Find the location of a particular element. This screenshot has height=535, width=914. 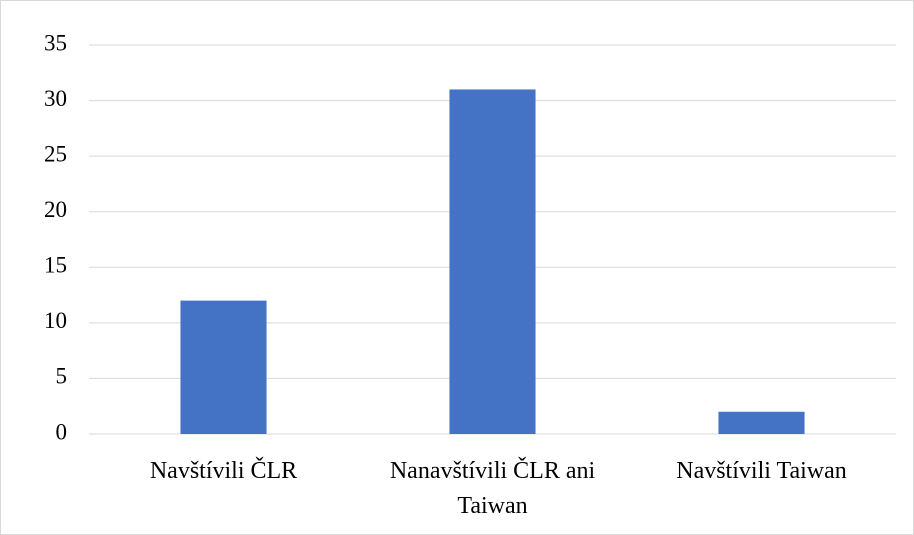

y-tick-label: 25 is located at coordinates (55, 153).